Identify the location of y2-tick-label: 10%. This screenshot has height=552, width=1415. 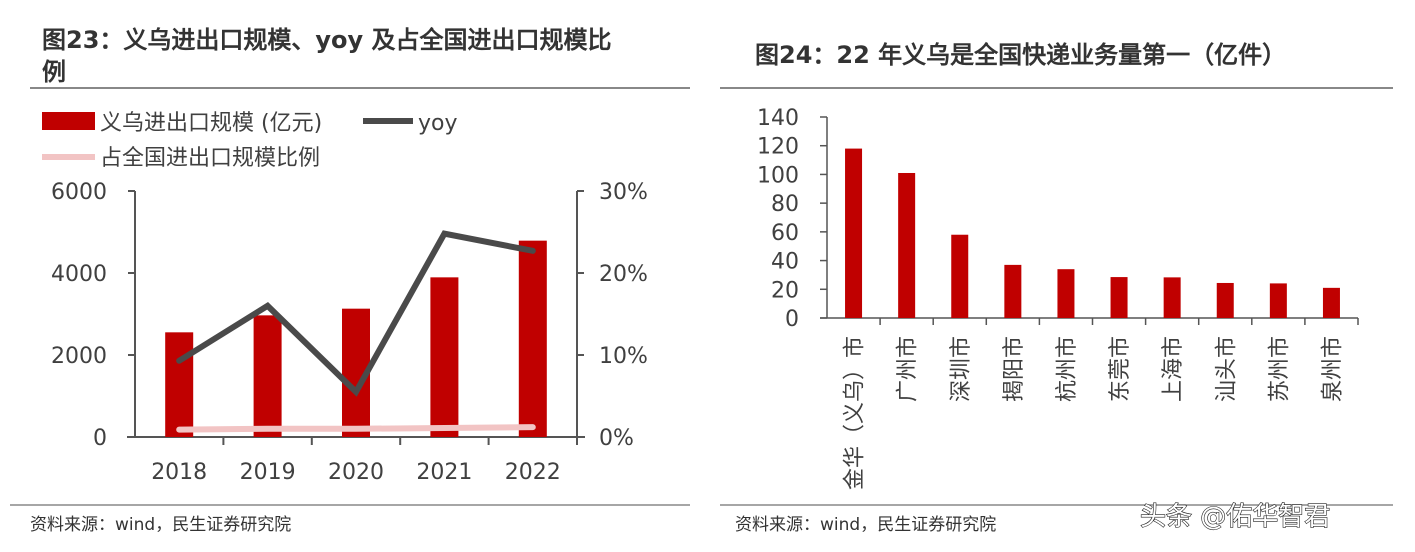
(623, 356).